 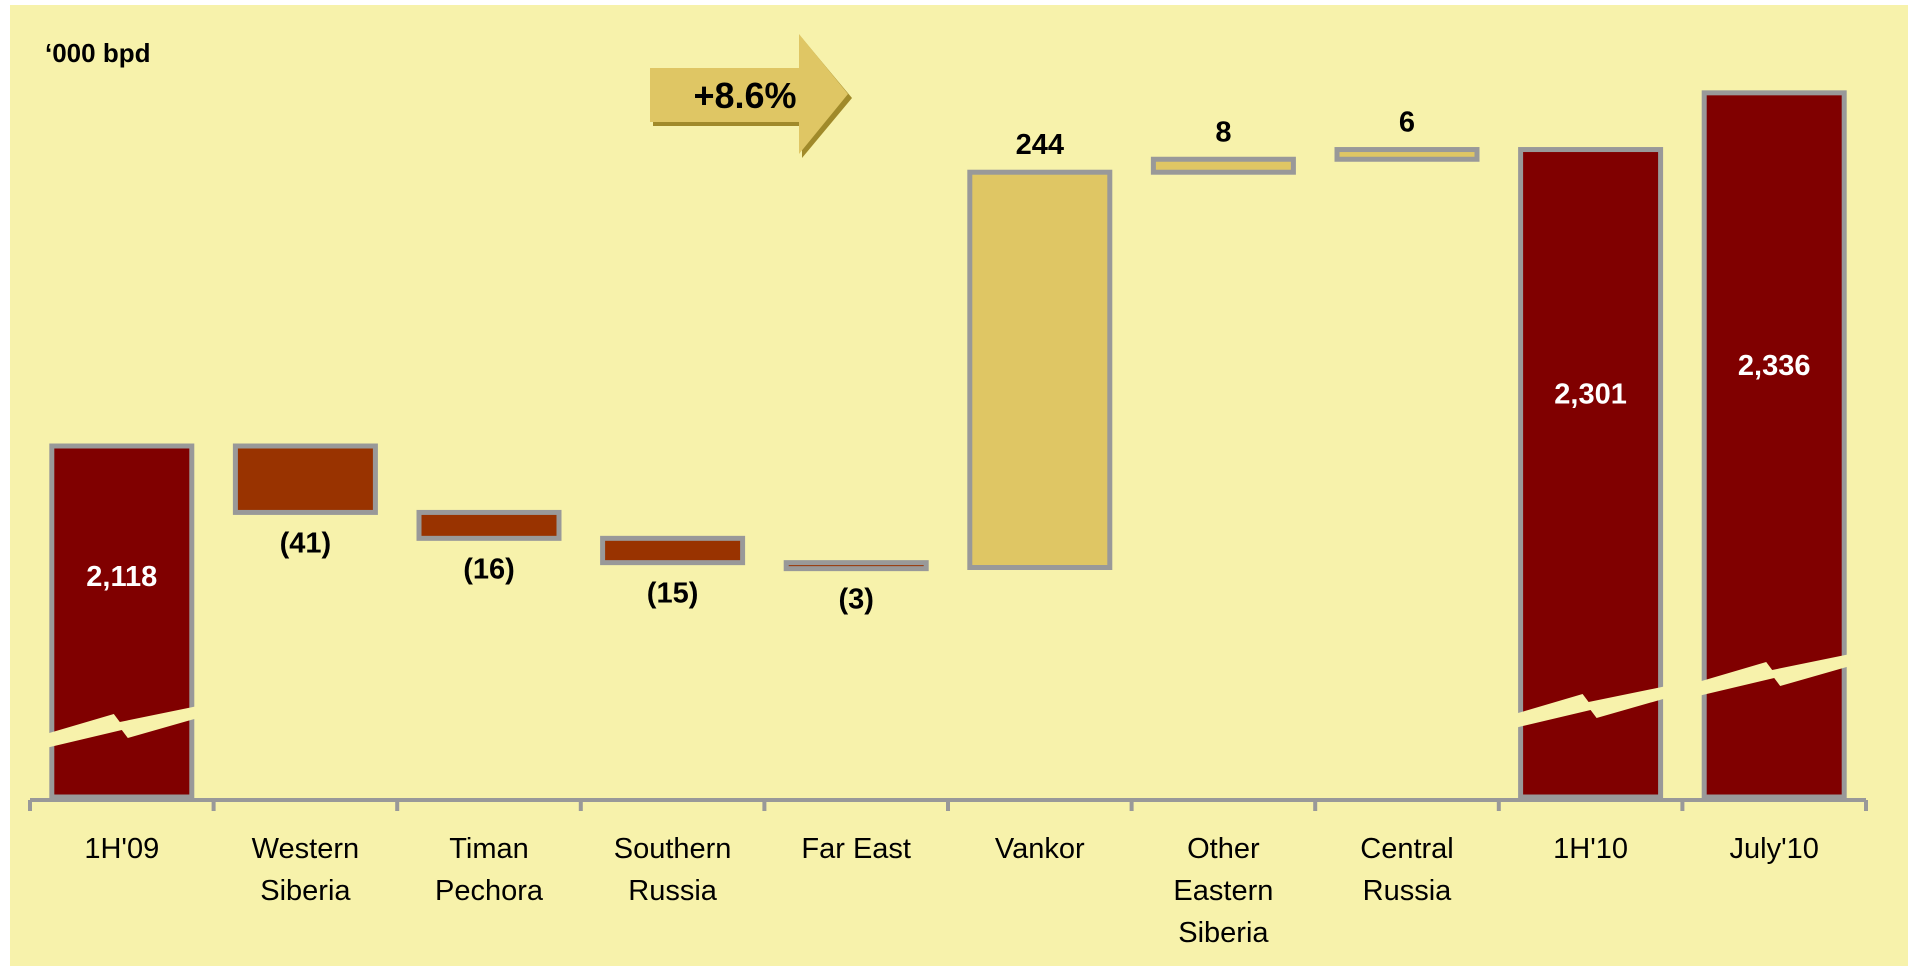 I want to click on category-label: July'10, so click(x=1774, y=849).